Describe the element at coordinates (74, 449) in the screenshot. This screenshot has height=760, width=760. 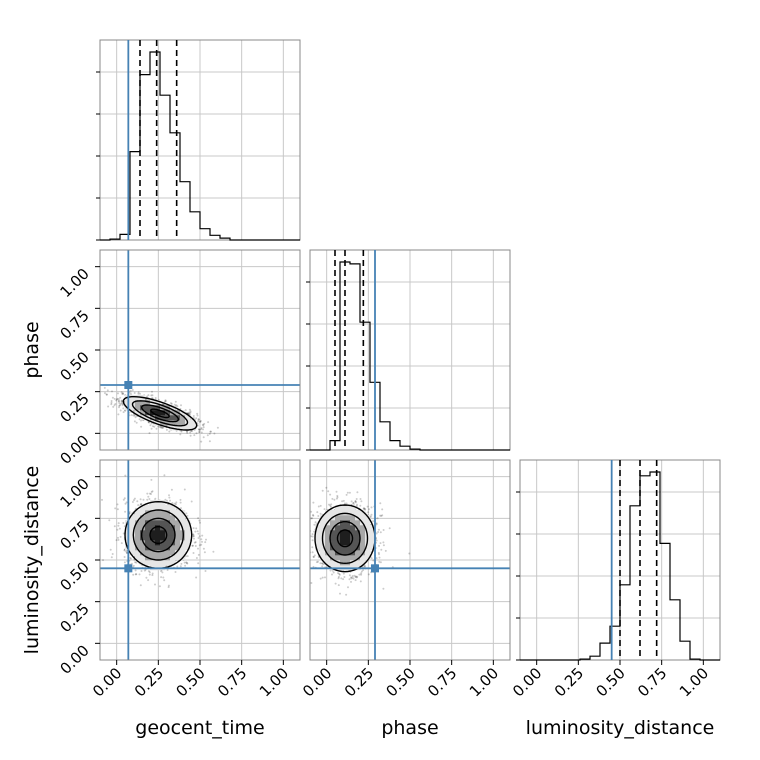
I see `y-tick-label: 0.00` at that location.